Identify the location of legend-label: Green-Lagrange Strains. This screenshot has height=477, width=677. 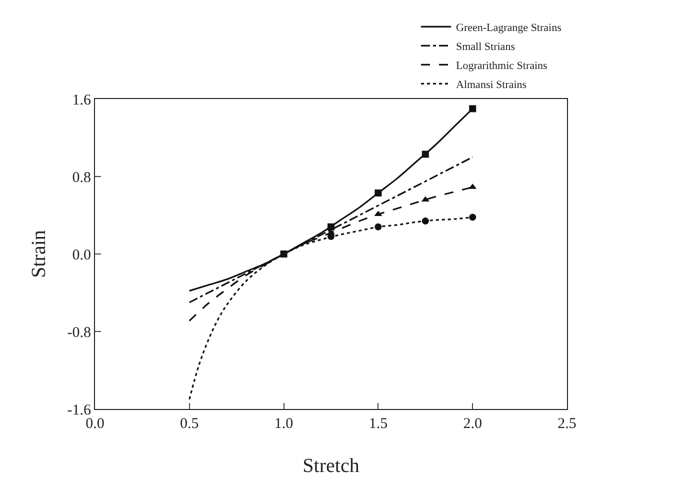
(509, 28).